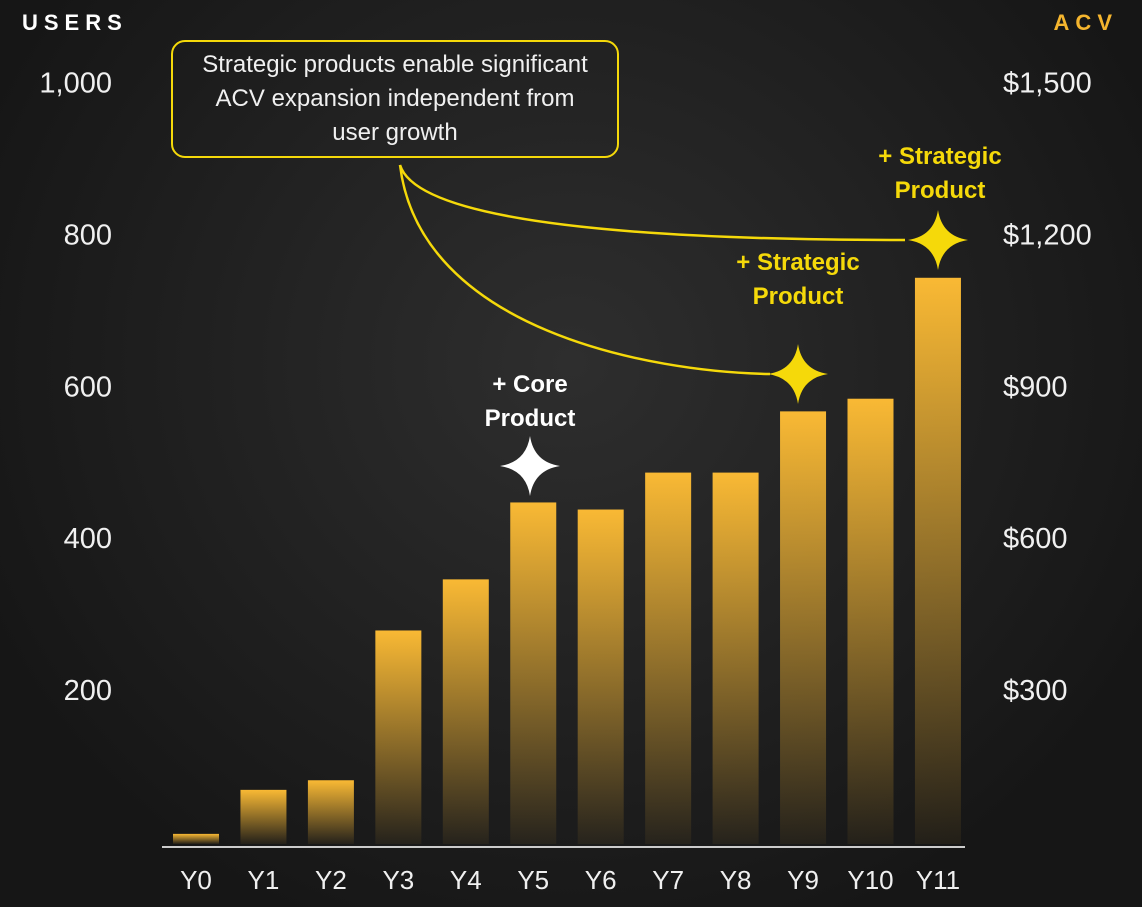  What do you see at coordinates (870, 880) in the screenshot?
I see `x-tick-label: Y10` at bounding box center [870, 880].